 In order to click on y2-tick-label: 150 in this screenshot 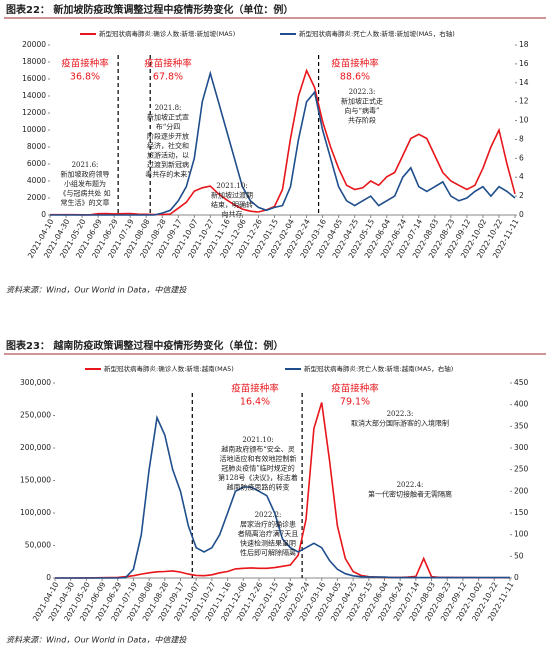, I will do `click(521, 512)`.